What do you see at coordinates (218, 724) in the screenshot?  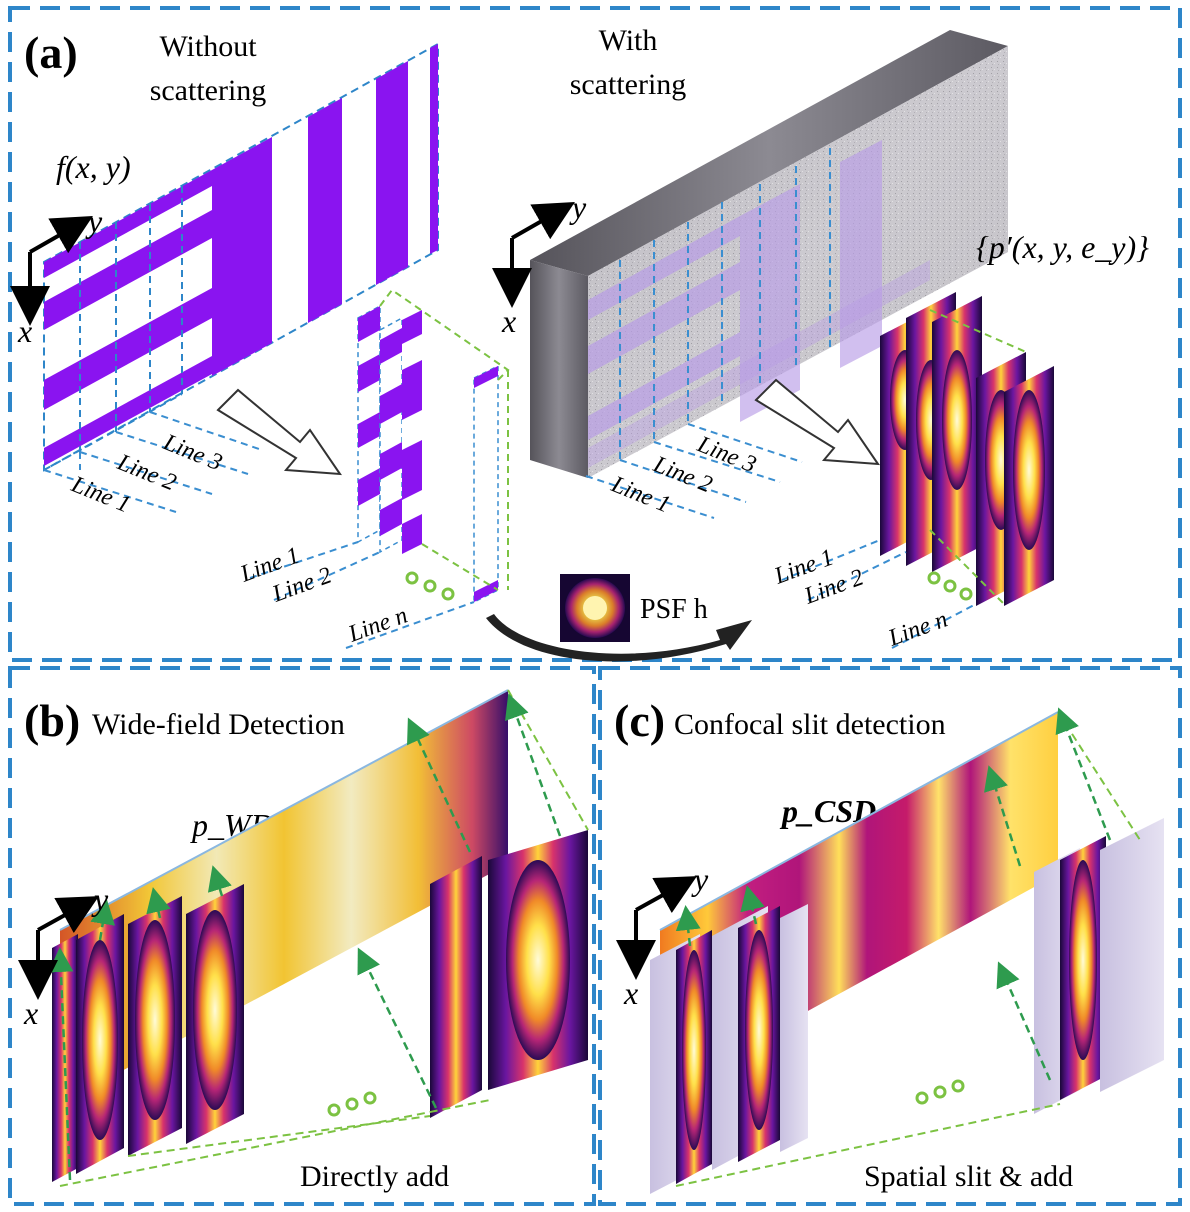 I see `panel-b-title: Wide-field Detection` at bounding box center [218, 724].